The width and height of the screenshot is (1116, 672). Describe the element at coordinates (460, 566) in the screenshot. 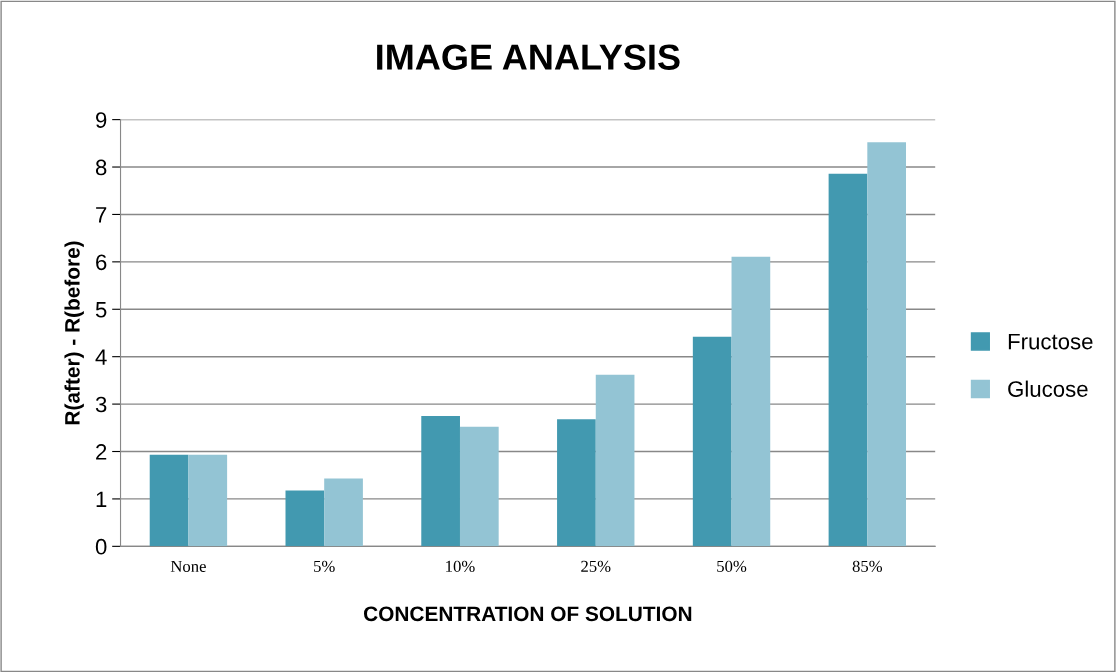

I see `x-tick-label: 10%` at that location.